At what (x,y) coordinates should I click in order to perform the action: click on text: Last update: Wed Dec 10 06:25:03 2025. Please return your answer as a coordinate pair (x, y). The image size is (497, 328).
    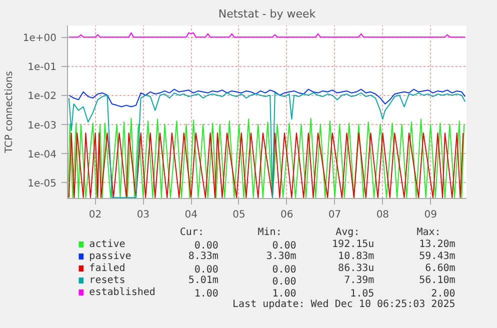
    Looking at the image, I should click on (344, 304).